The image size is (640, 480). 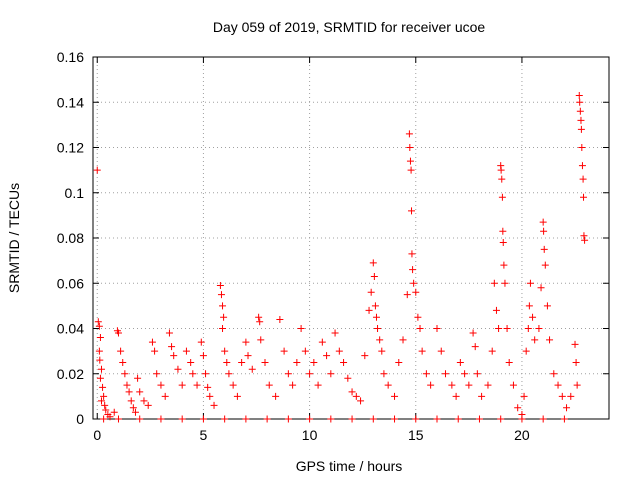 I want to click on y-tick-label: 0.1, so click(x=75, y=193).